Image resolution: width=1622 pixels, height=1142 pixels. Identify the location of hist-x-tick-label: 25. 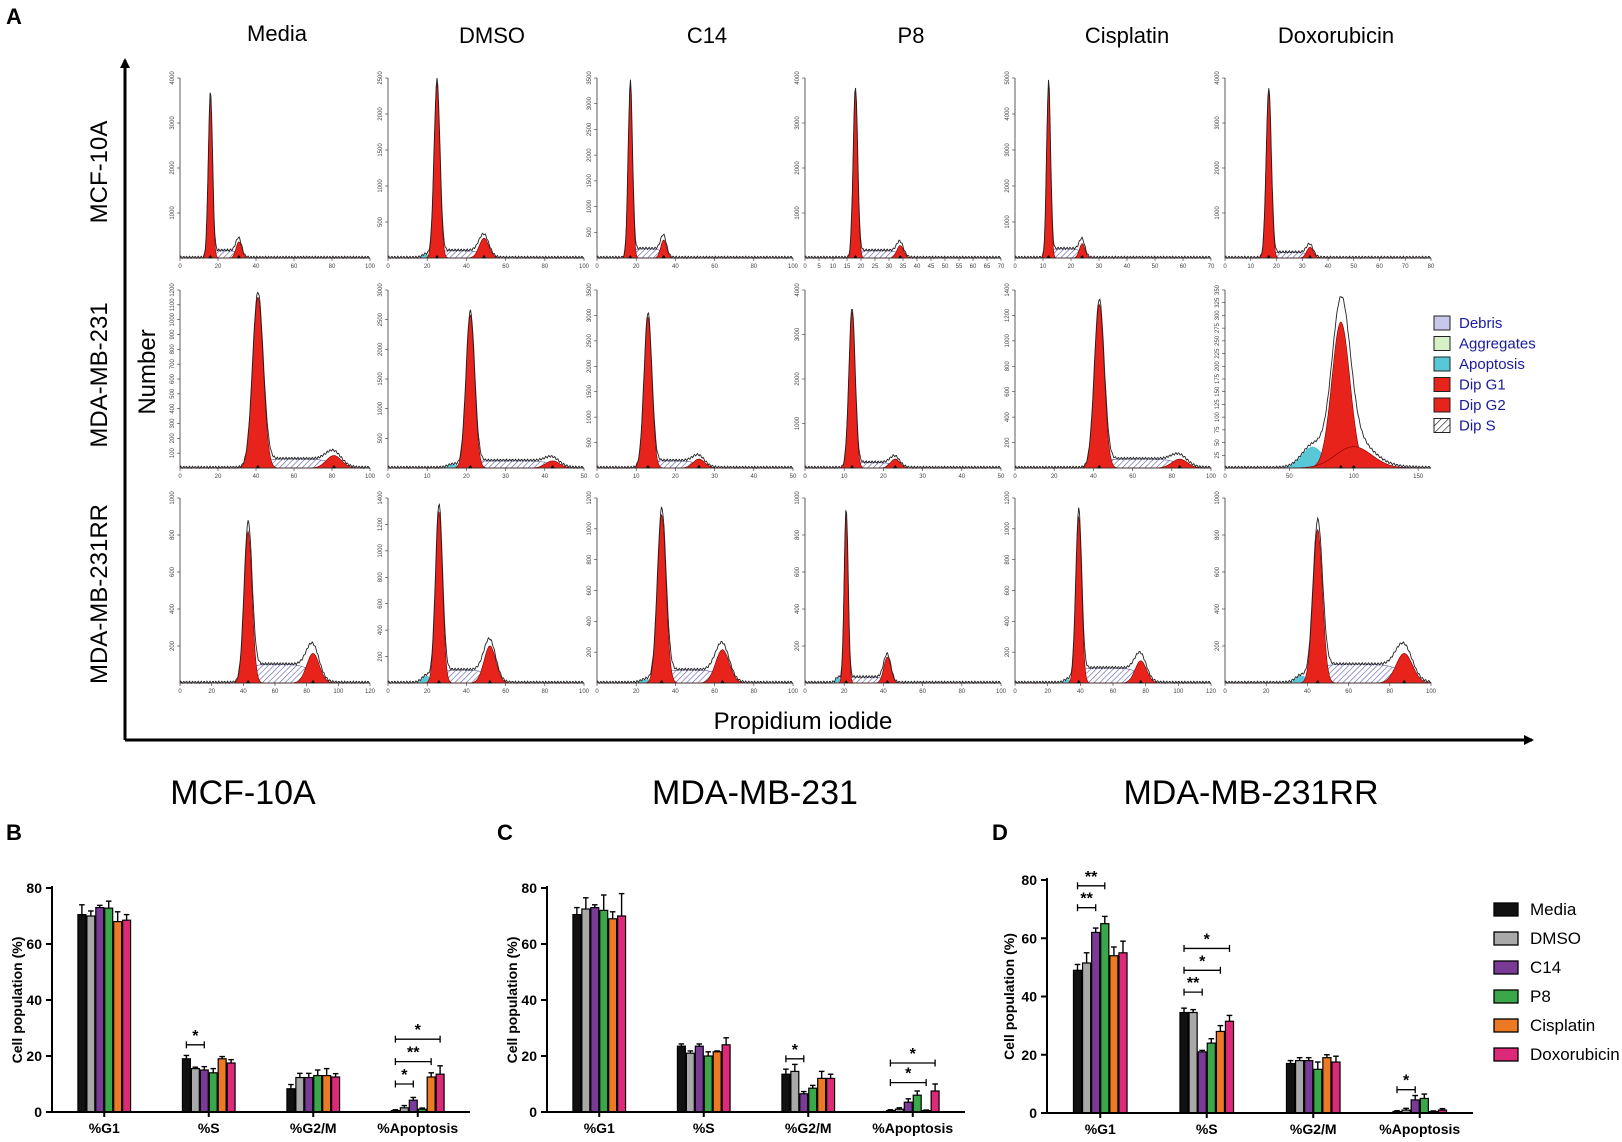
(875, 267).